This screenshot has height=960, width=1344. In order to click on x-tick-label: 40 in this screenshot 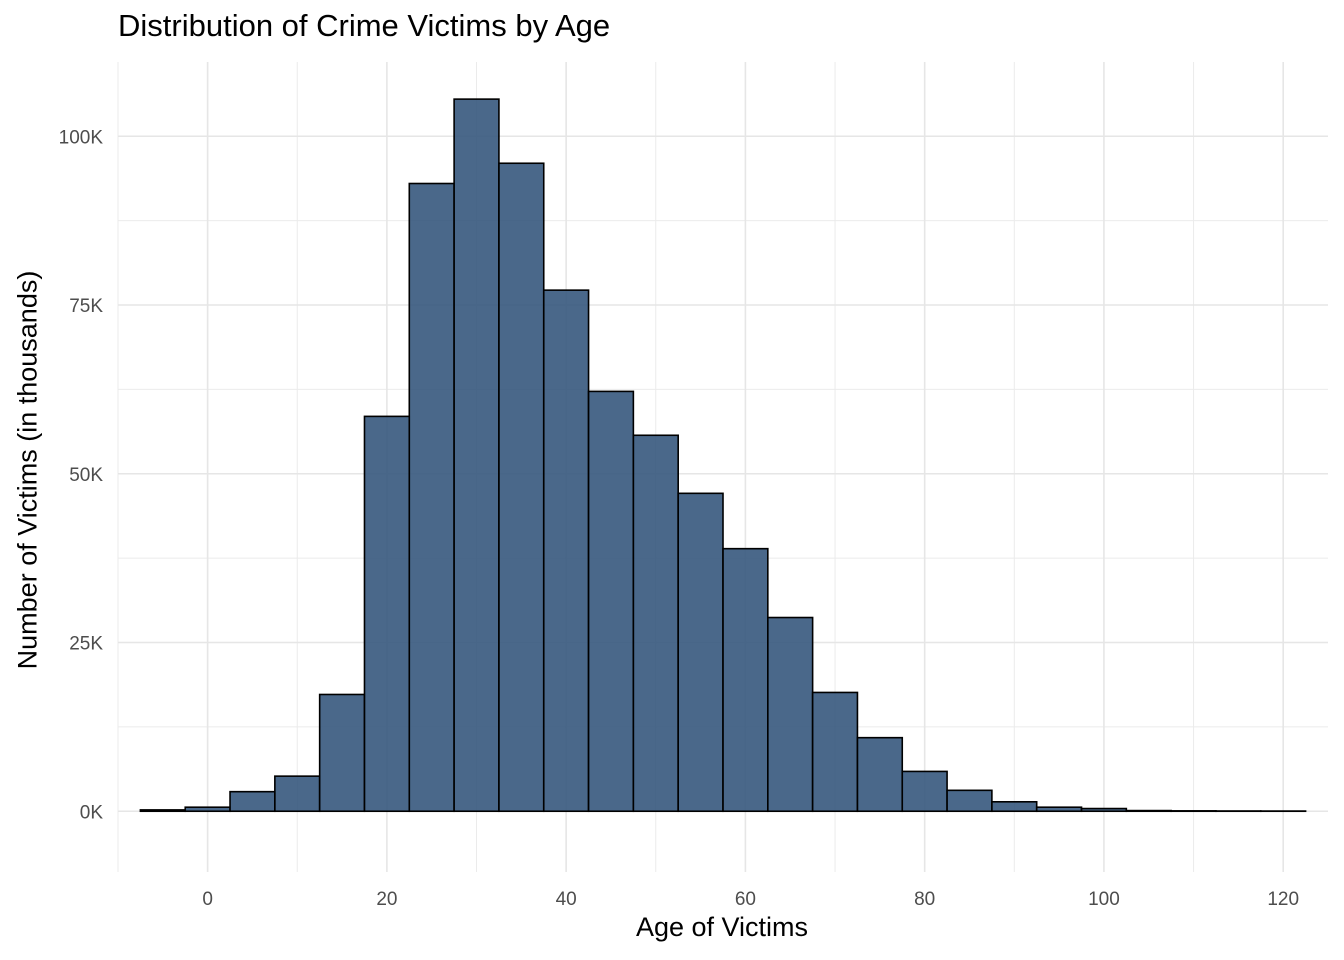, I will do `click(566, 899)`.